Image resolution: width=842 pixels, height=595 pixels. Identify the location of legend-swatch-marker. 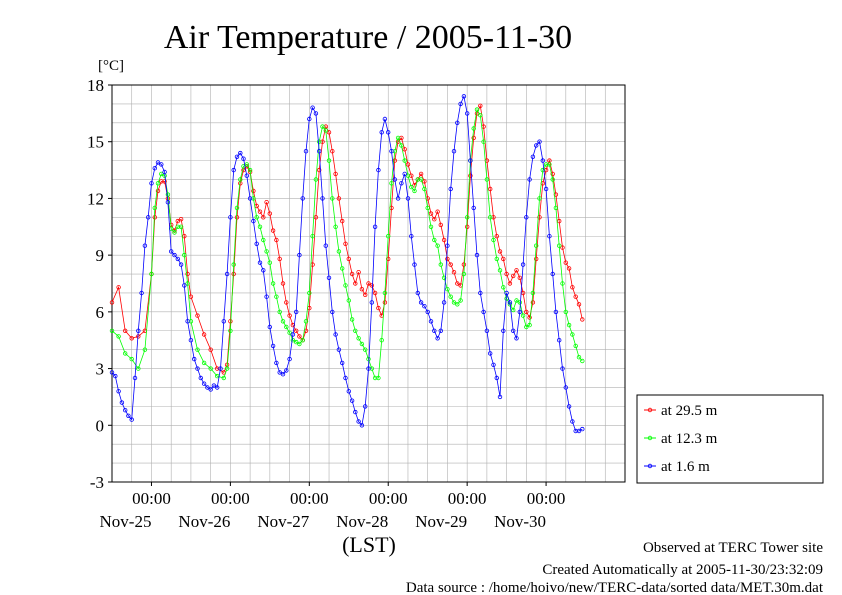
(650, 438).